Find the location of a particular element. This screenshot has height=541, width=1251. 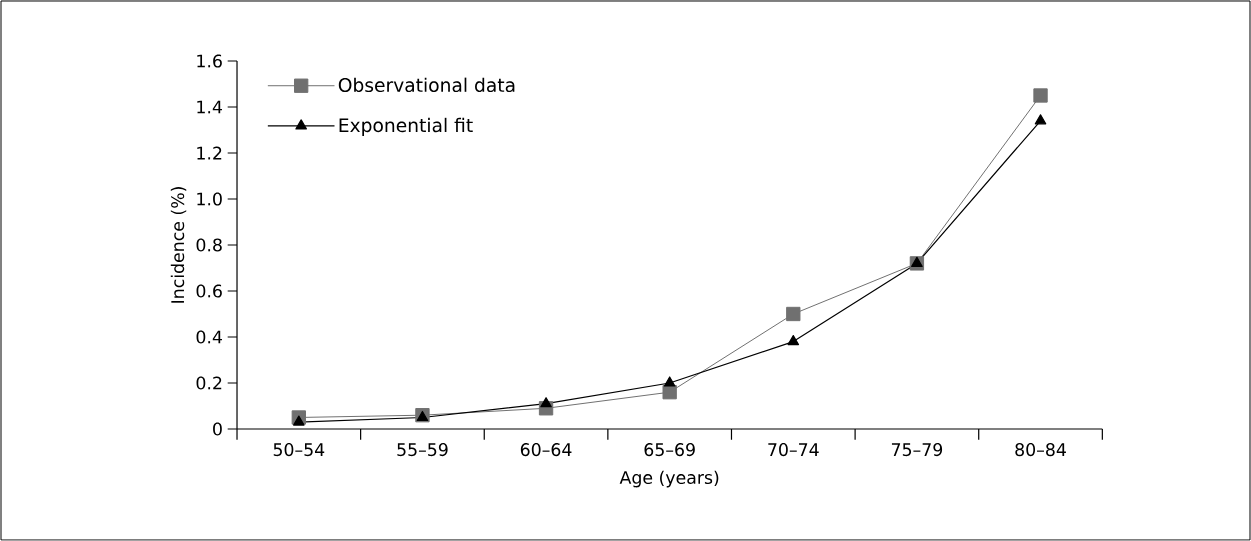

y-tick-label: 0 is located at coordinates (217, 429).